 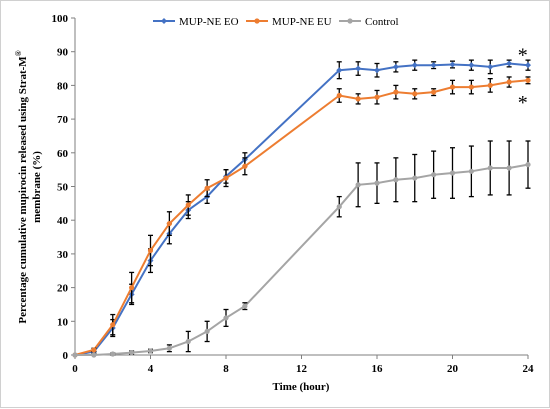 I want to click on x-tick-label: 16, so click(x=378, y=369).